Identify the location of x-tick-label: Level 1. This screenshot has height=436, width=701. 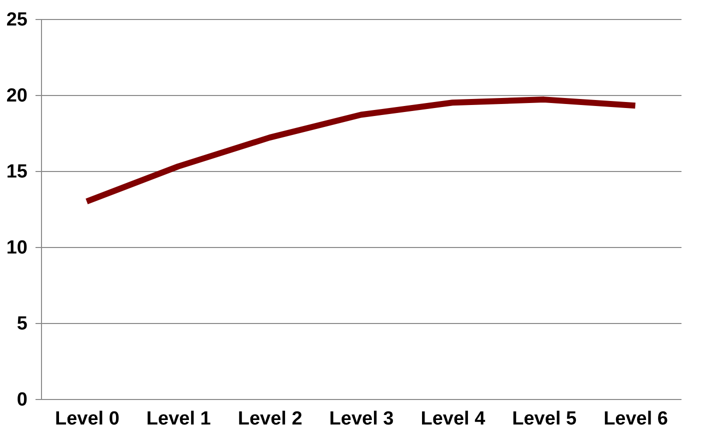
(179, 419).